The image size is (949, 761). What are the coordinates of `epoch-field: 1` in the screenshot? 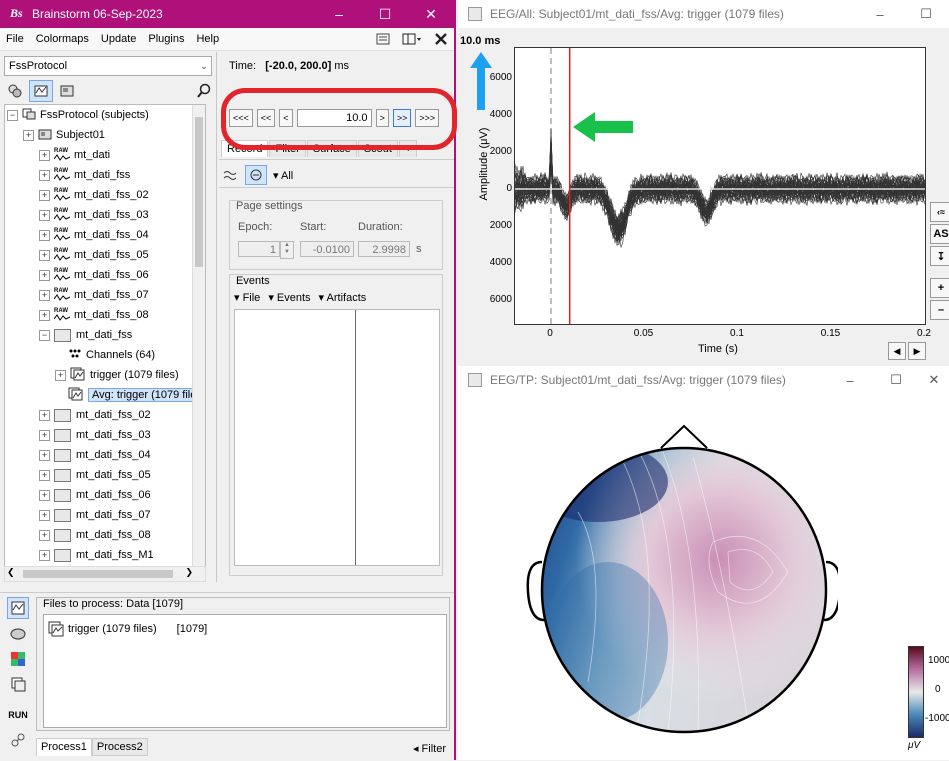 It's located at (259, 249).